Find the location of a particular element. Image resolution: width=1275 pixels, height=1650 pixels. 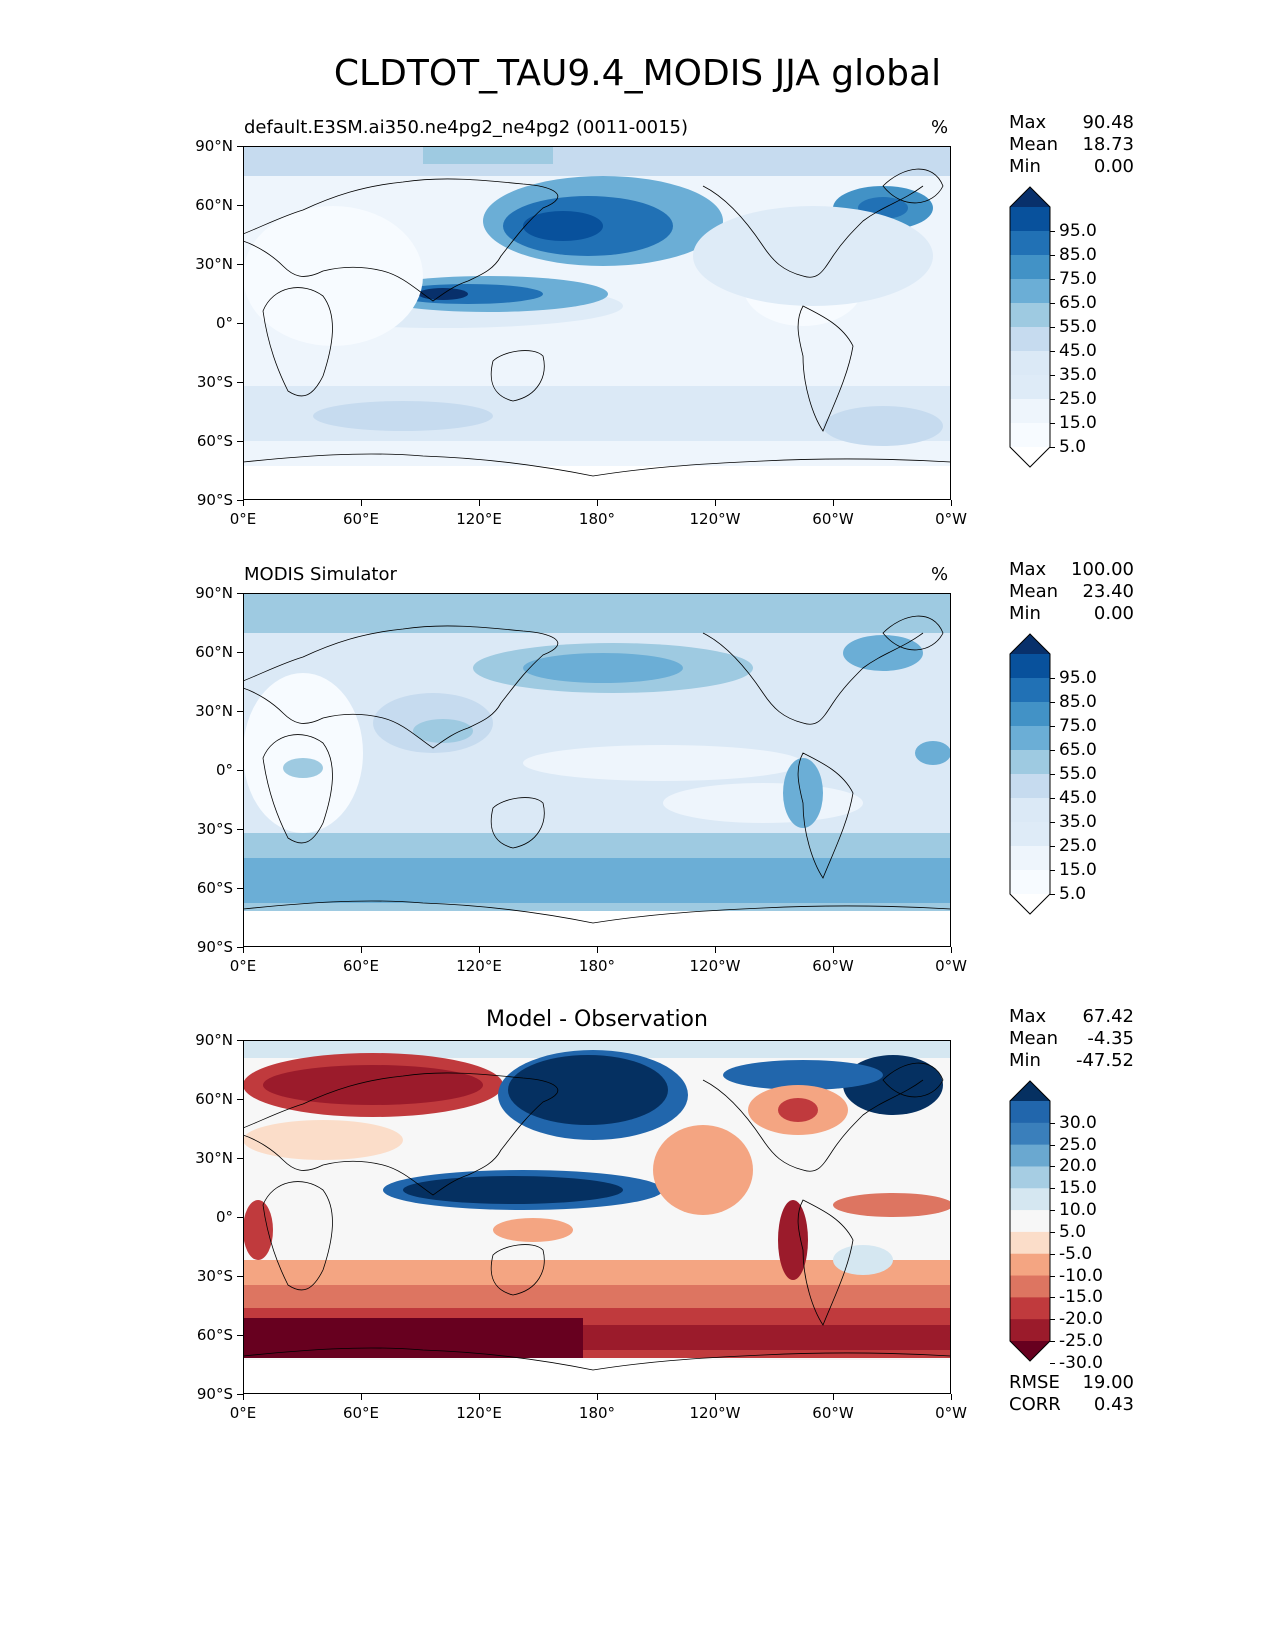

rmse-corr-block: RMSE 19.00 CORR 0.43 is located at coordinates (1071, 1394).